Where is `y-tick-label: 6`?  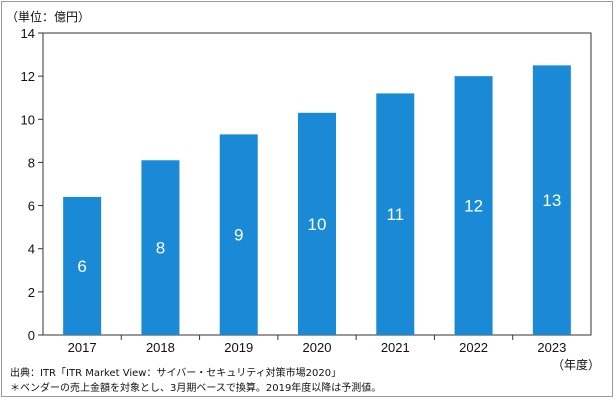 y-tick-label: 6 is located at coordinates (31, 206).